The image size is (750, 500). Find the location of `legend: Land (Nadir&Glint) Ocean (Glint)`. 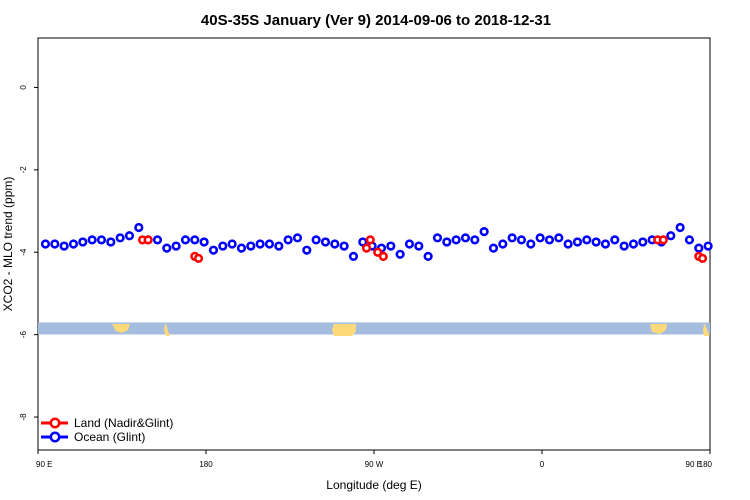

legend: Land (Nadir&Glint) Ocean (Glint) is located at coordinates (107, 430).